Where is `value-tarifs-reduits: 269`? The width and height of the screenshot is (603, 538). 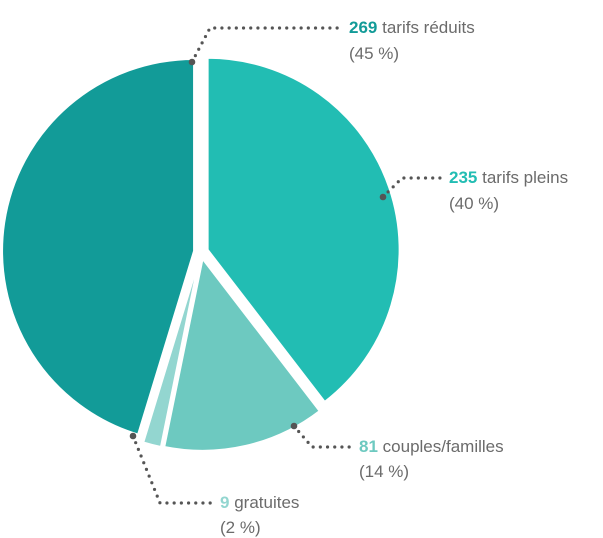
value-tarifs-reduits: 269 is located at coordinates (363, 27).